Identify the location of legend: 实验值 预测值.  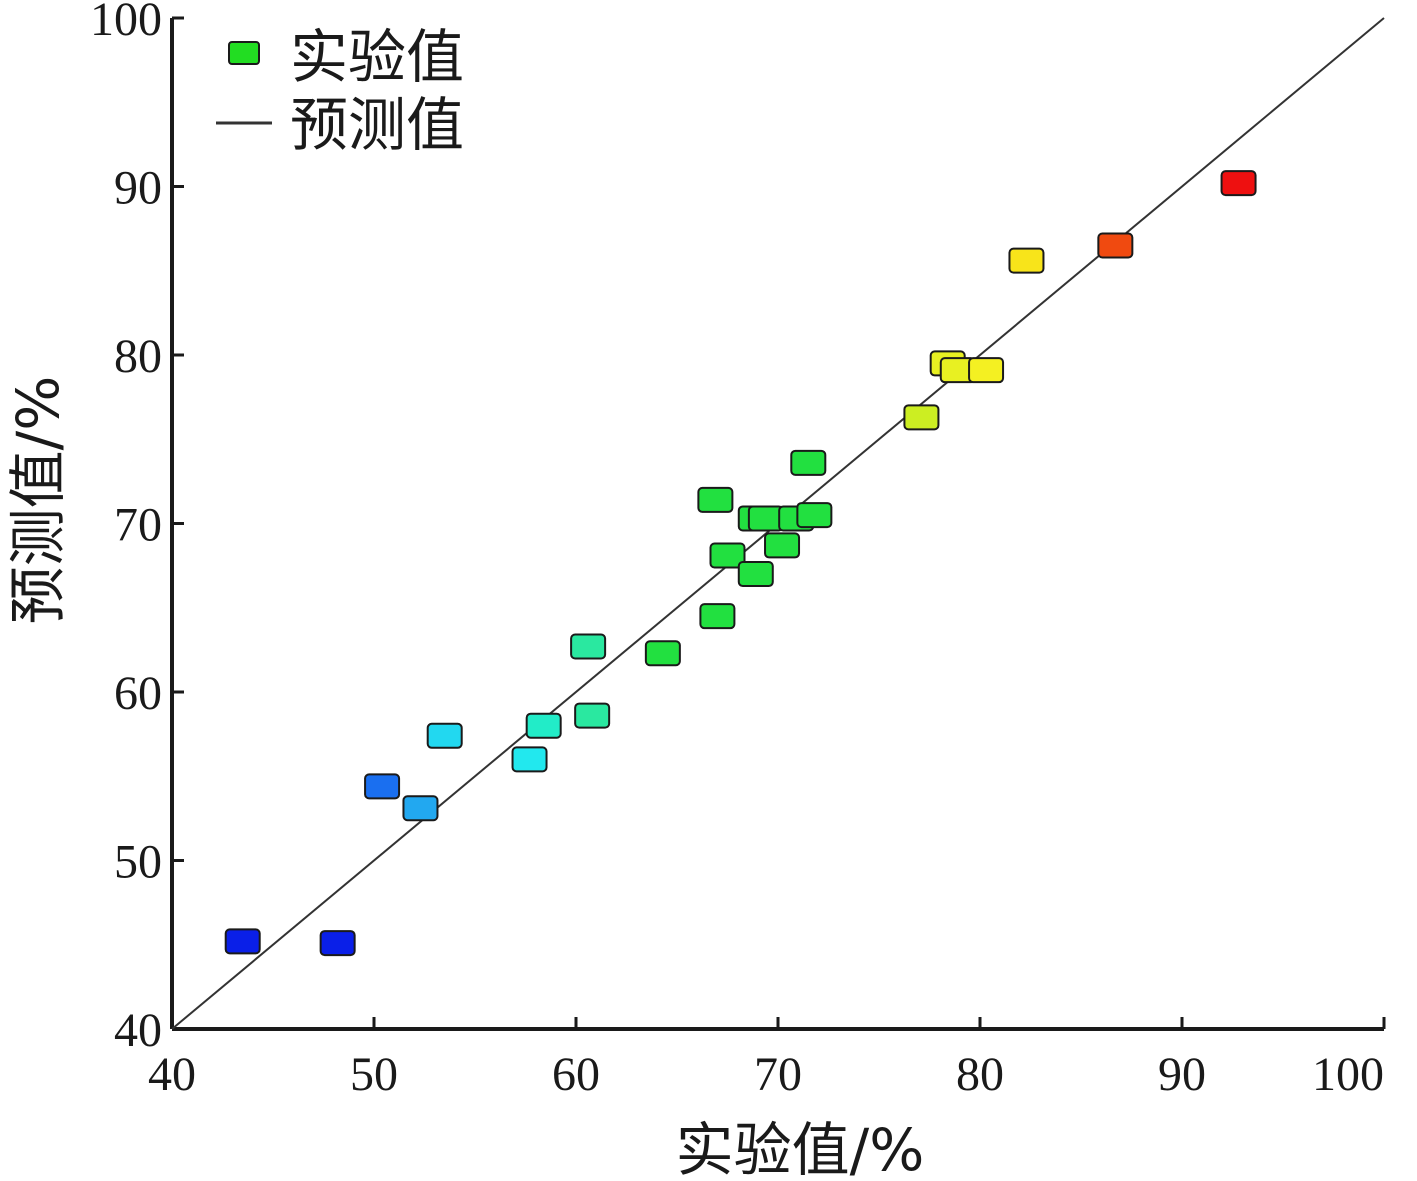
(340, 91).